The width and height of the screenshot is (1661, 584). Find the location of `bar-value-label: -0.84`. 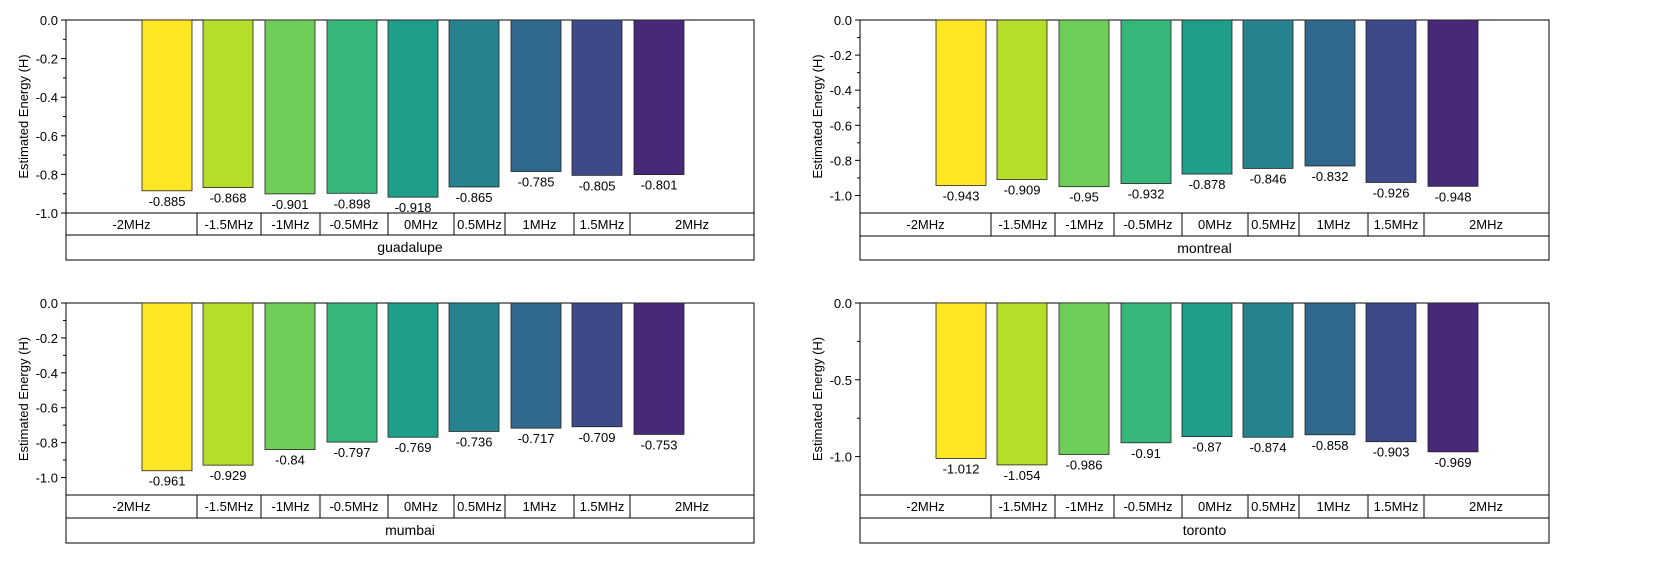

bar-value-label: -0.84 is located at coordinates (290, 460).